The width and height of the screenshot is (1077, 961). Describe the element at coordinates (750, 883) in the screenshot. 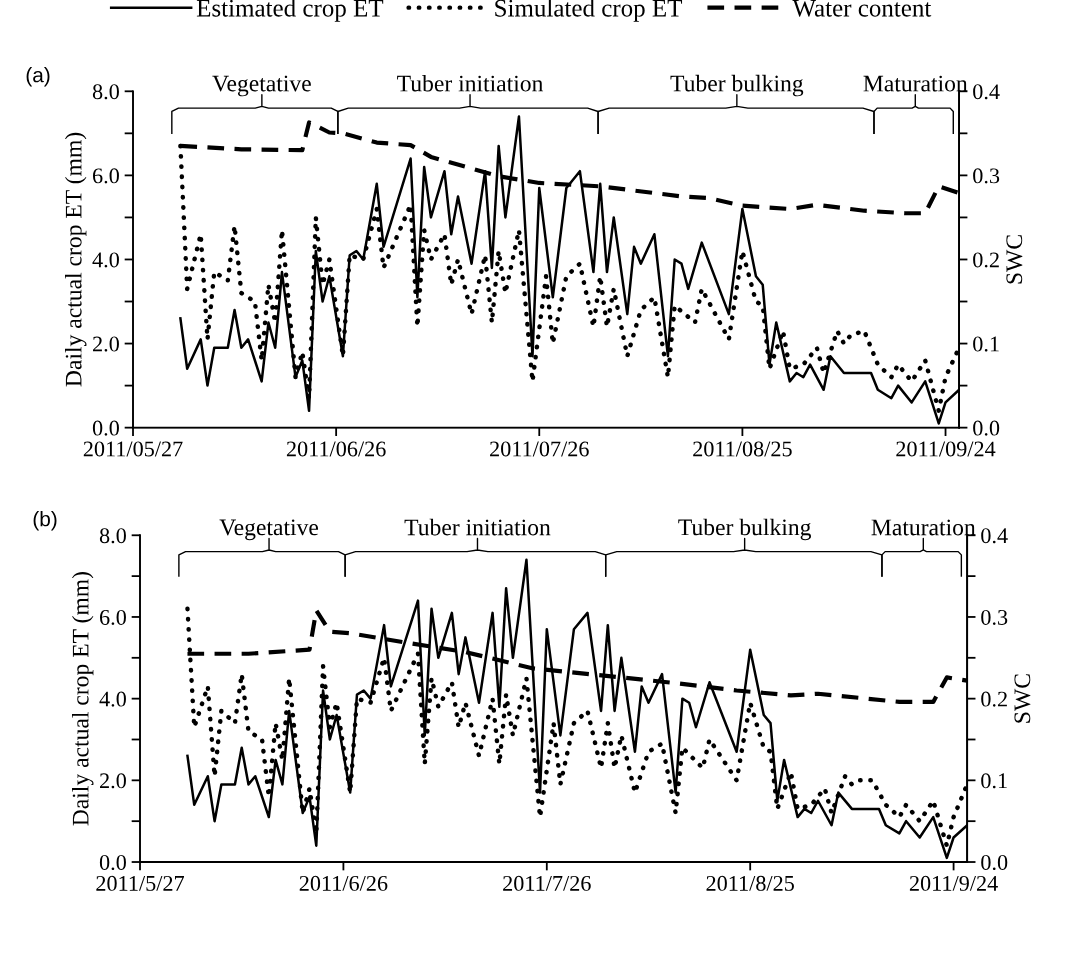

I see `x-tick-label: 2011/8/25` at that location.